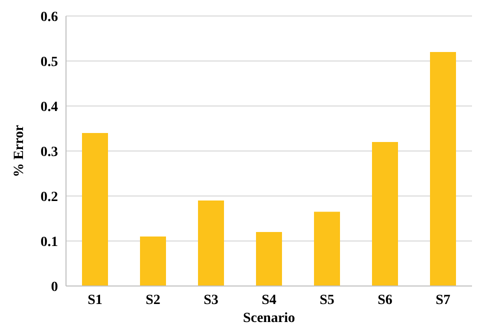 This screenshot has width=500, height=336. Describe the element at coordinates (49, 62) in the screenshot. I see `y-tick-label: 0.5` at that location.